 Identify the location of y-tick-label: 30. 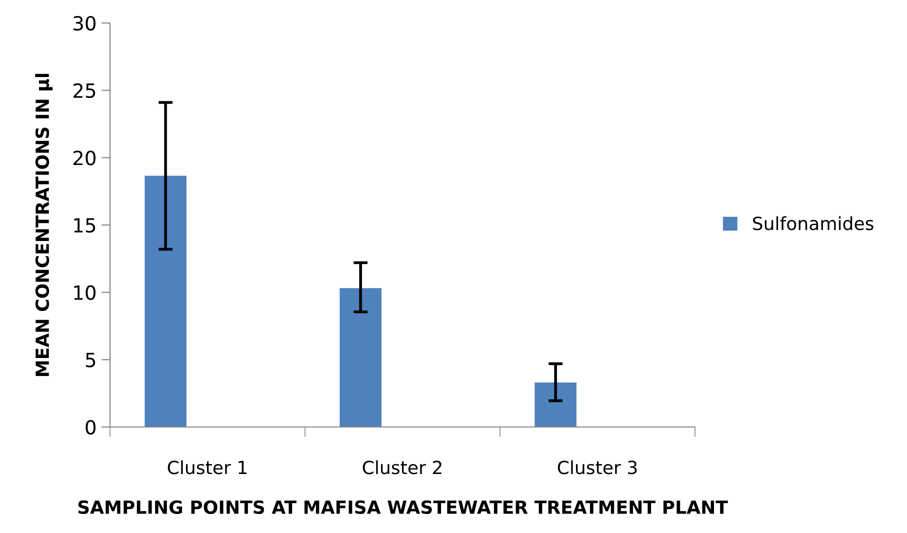
(85, 23).